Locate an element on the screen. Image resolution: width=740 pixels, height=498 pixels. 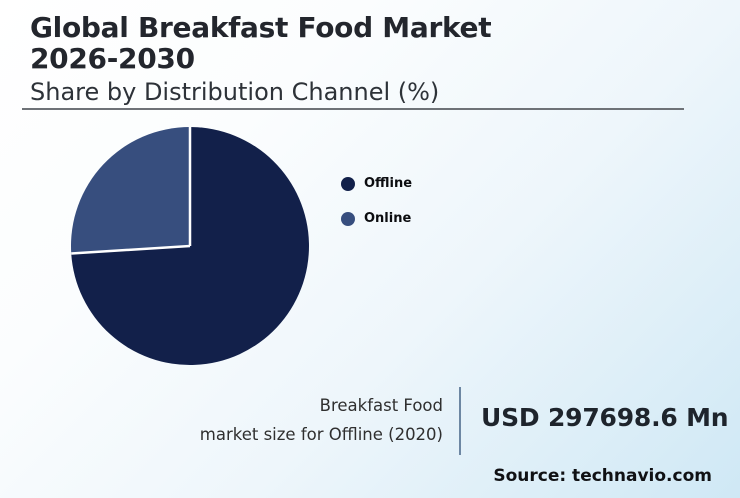
pie-slice-border is located at coordinates (131, 249).